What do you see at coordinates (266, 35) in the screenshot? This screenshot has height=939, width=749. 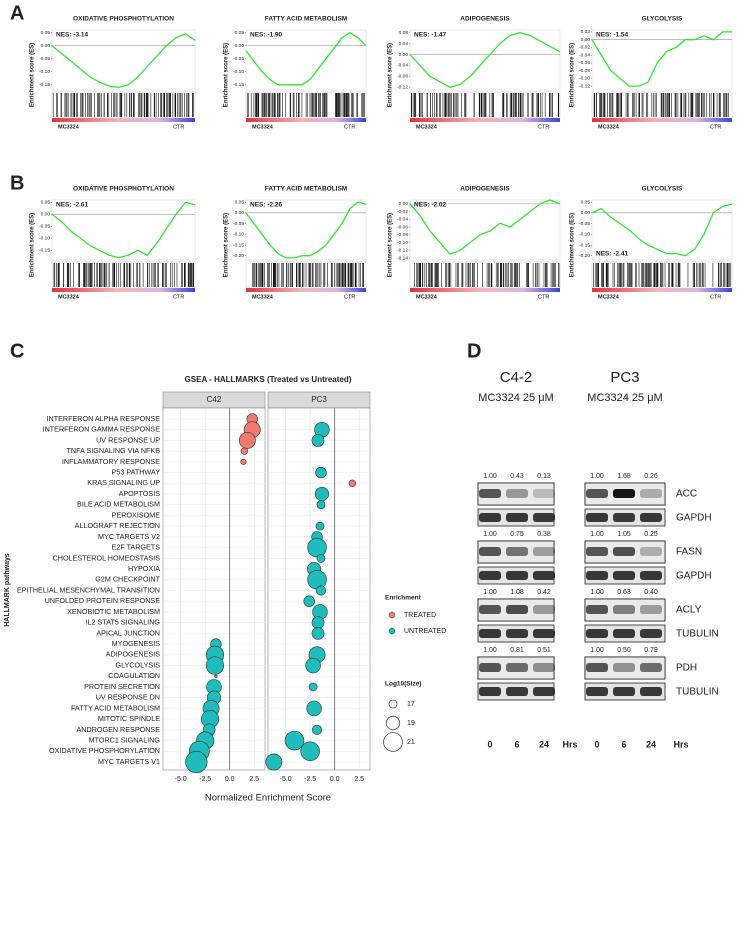 I see `nes-label: NES: -1.90` at bounding box center [266, 35].